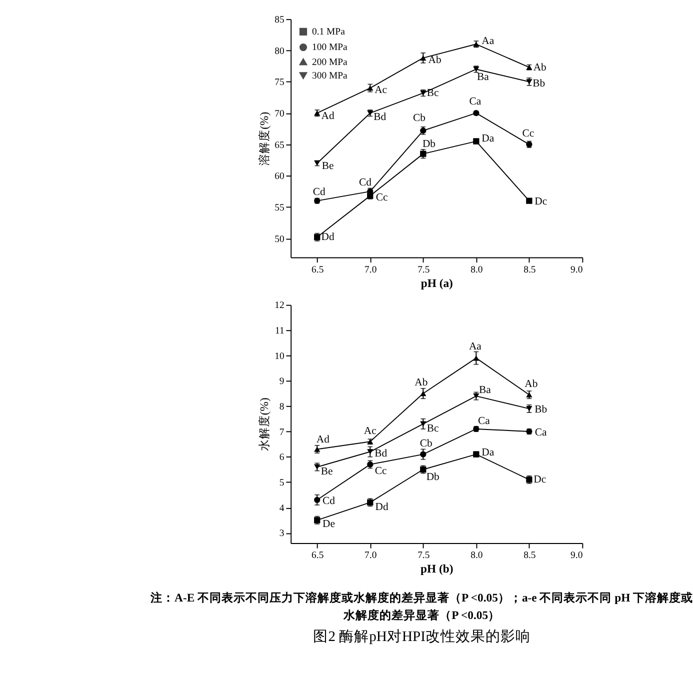 The image size is (693, 691). Describe the element at coordinates (281, 483) in the screenshot. I see `y-tick-label: 5` at that location.